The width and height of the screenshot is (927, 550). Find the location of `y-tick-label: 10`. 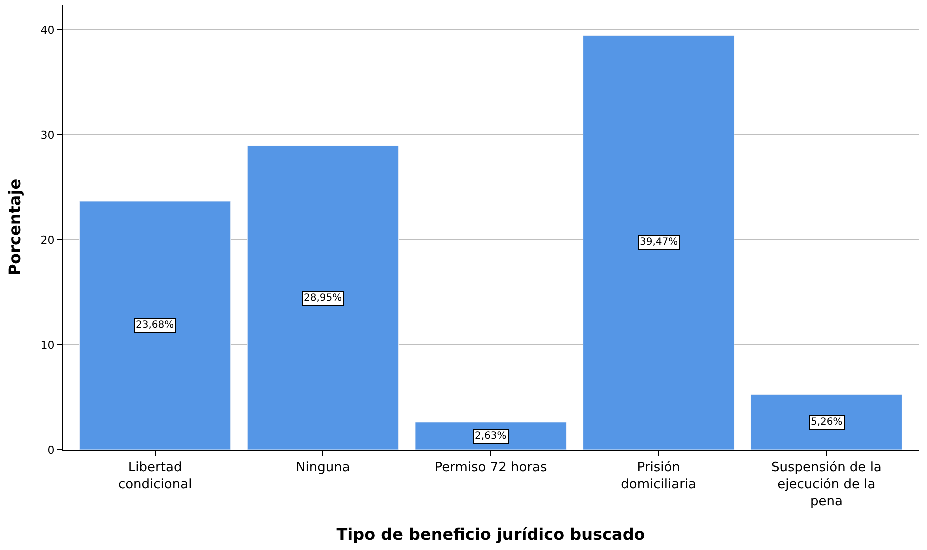

y-tick-label: 10 is located at coordinates (47, 345).